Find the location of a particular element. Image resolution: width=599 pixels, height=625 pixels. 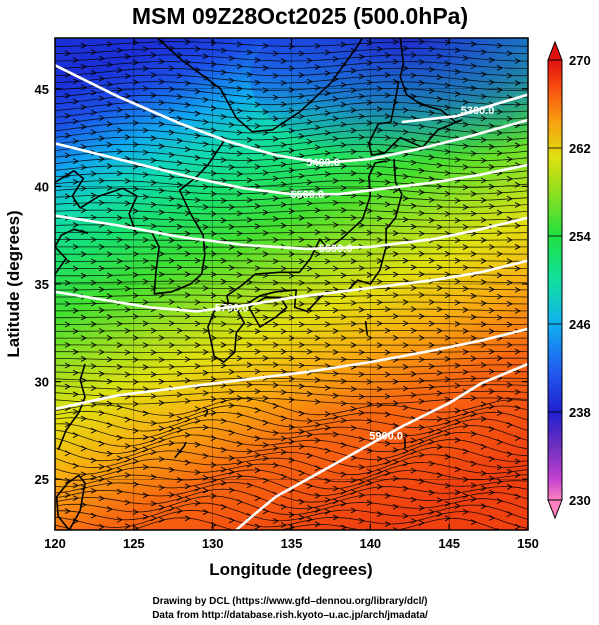

contour-label: 5500.0 is located at coordinates (307, 195).